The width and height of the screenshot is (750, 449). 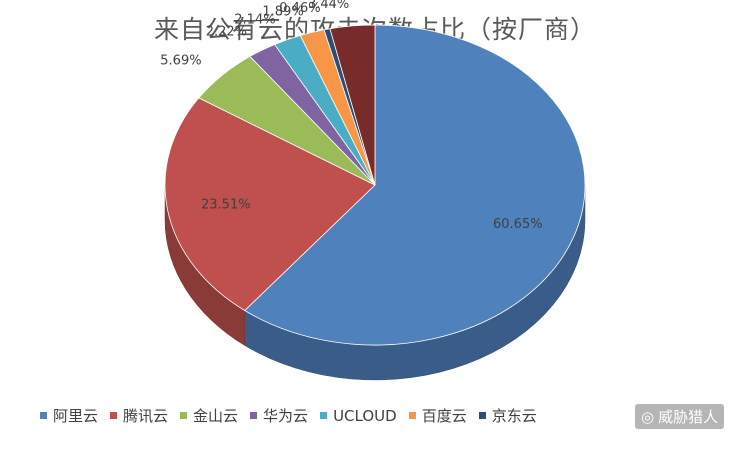 What do you see at coordinates (444, 416) in the screenshot?
I see `legend-label: 百度云` at bounding box center [444, 416].